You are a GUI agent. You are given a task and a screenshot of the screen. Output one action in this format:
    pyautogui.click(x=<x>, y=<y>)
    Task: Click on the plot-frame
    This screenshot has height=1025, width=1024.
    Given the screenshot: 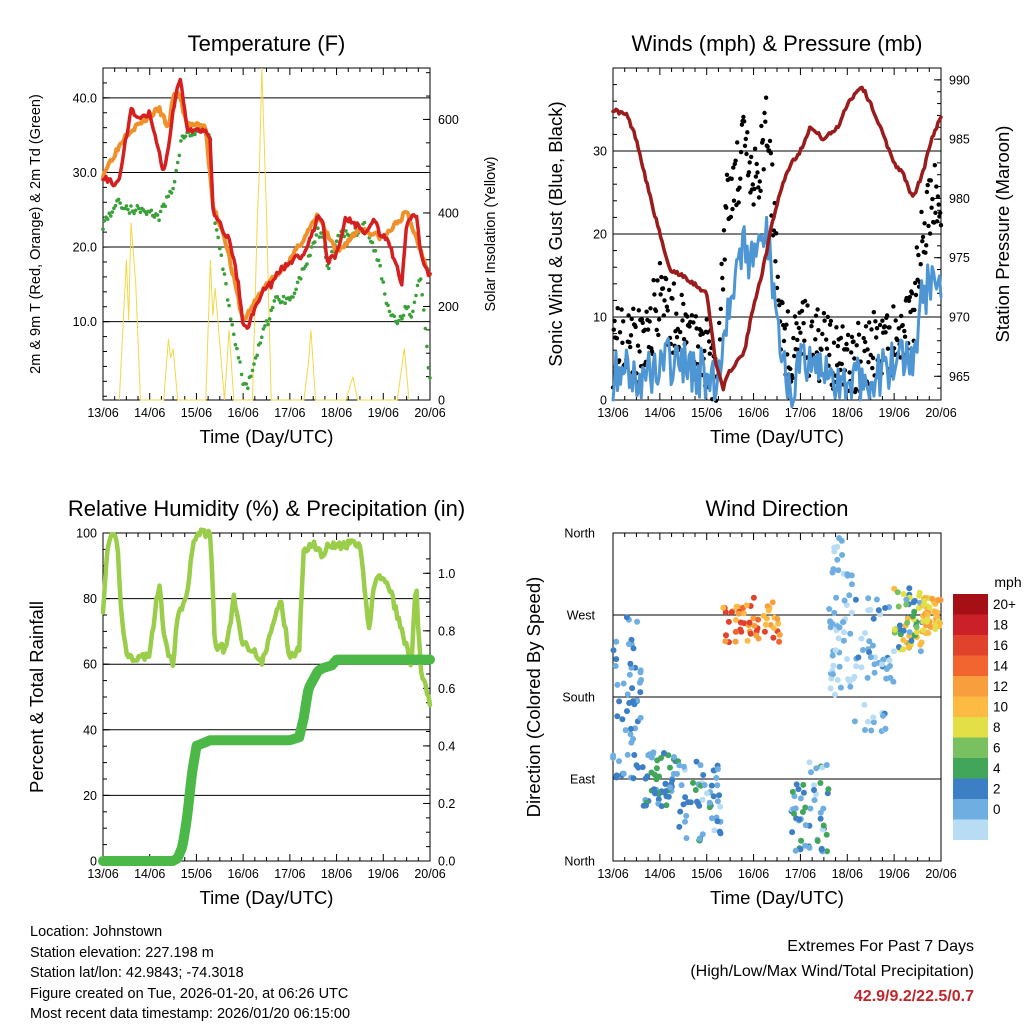 What is the action you would take?
    pyautogui.click(x=266, y=697)
    